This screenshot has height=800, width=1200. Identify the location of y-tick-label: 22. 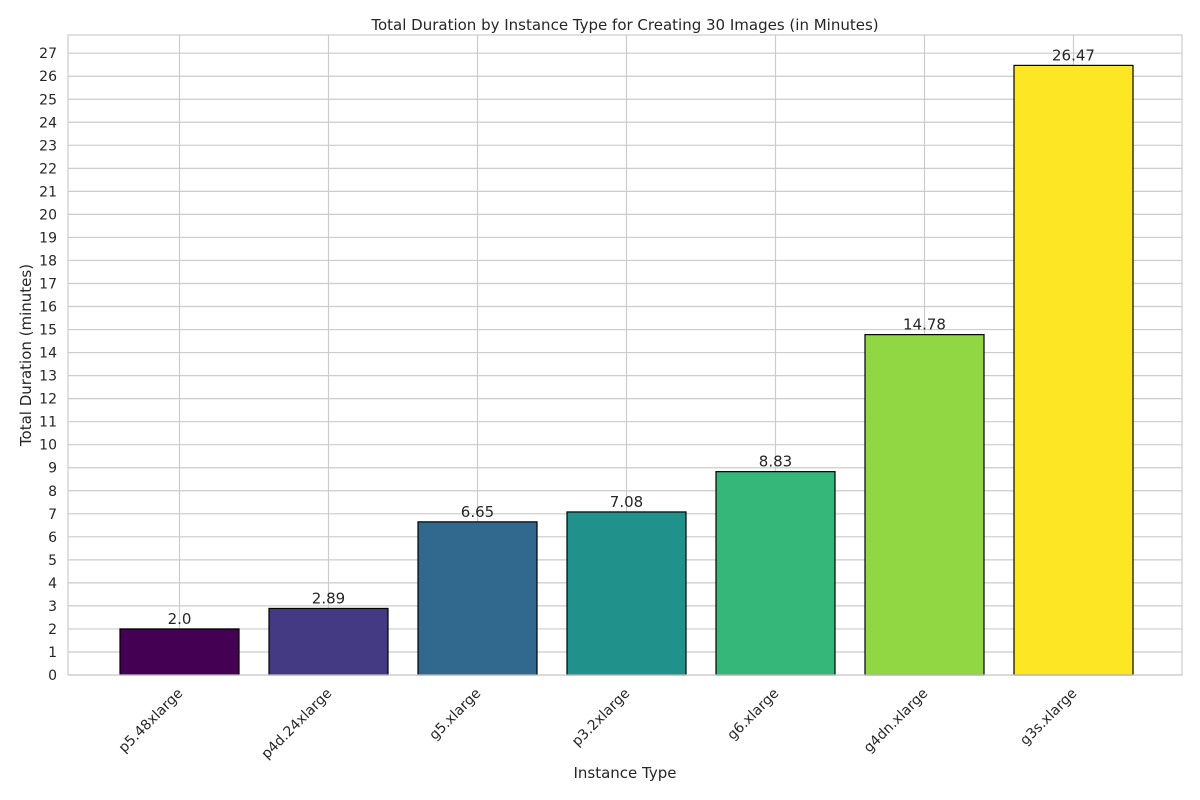
(48, 169).